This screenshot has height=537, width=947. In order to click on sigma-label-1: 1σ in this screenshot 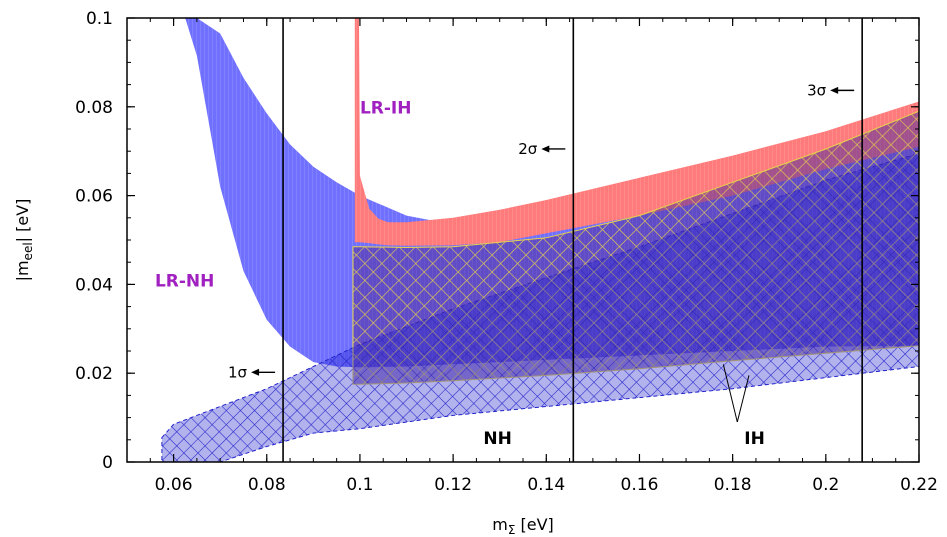, I will do `click(238, 372)`.